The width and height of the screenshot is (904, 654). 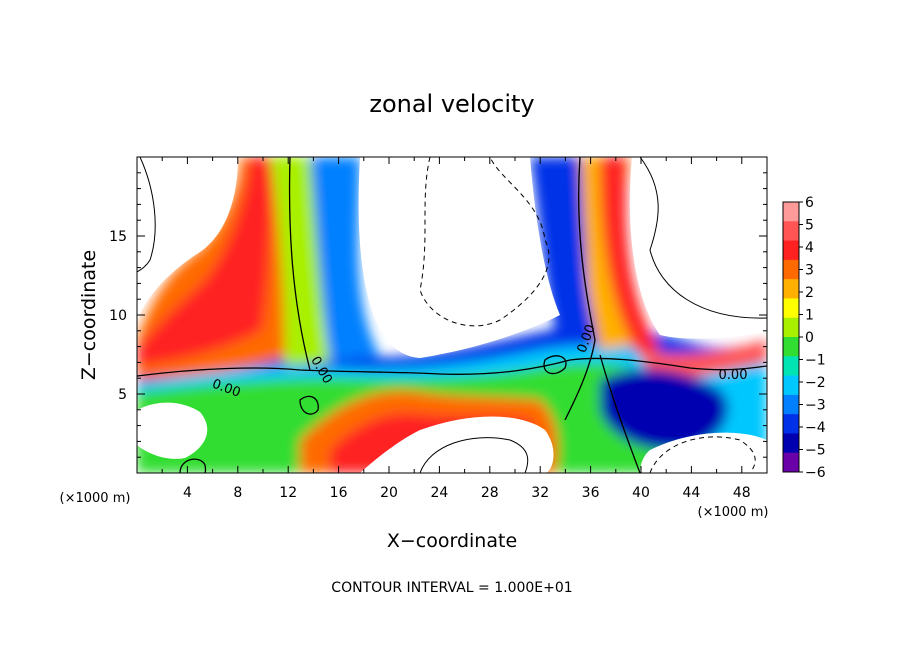 I want to click on x-tick-label: 36, so click(x=591, y=493).